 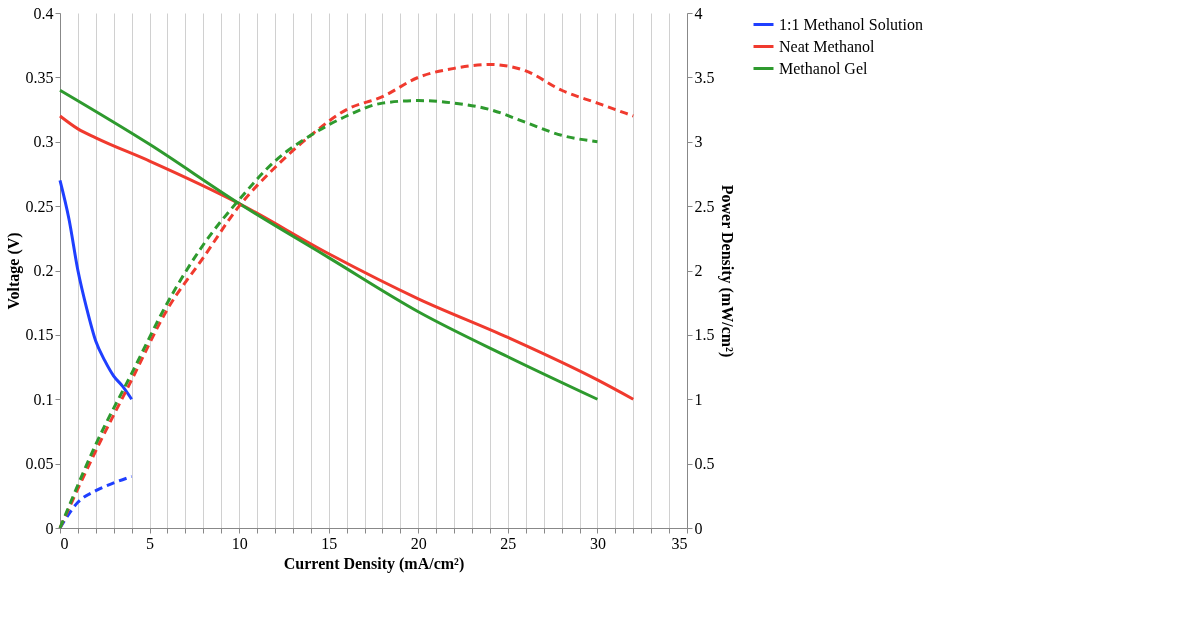 I want to click on y2-tick-label: 2.5, so click(x=704, y=206).